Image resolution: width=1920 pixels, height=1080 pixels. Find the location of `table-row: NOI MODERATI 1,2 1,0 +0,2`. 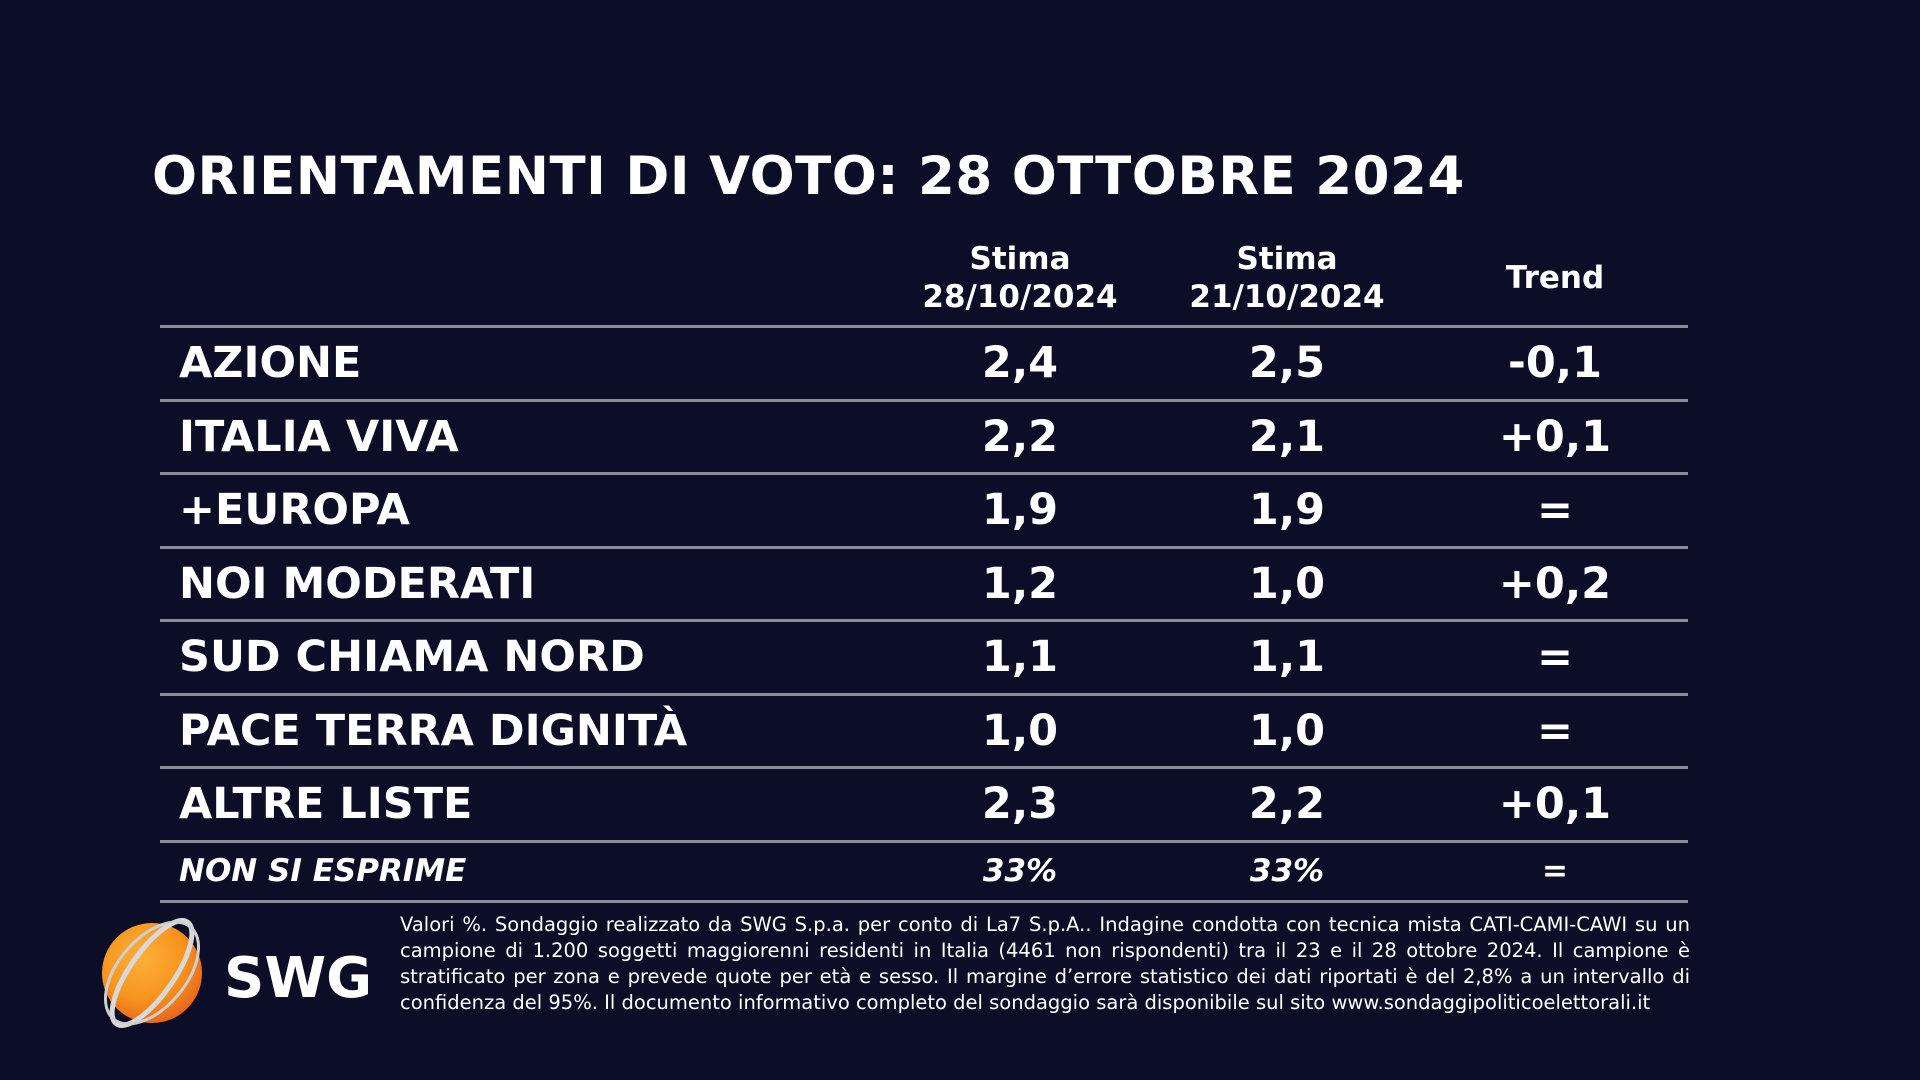

table-row: NOI MODERATI 1,2 1,0 +0,2 is located at coordinates (924, 585).